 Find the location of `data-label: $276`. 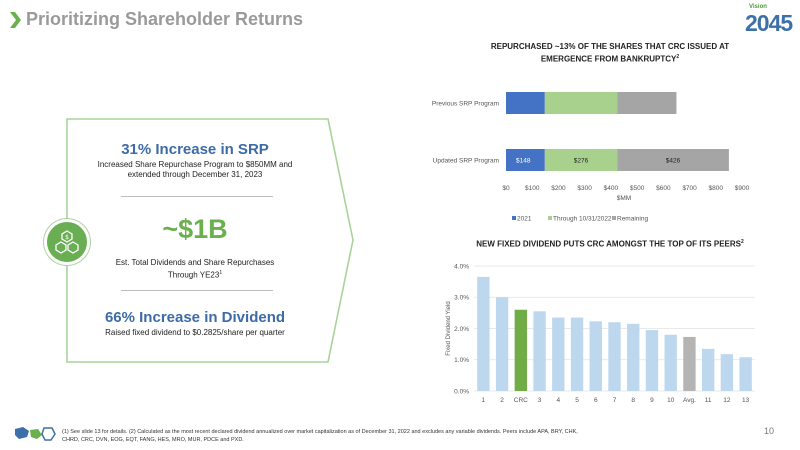

data-label: $276 is located at coordinates (581, 161).